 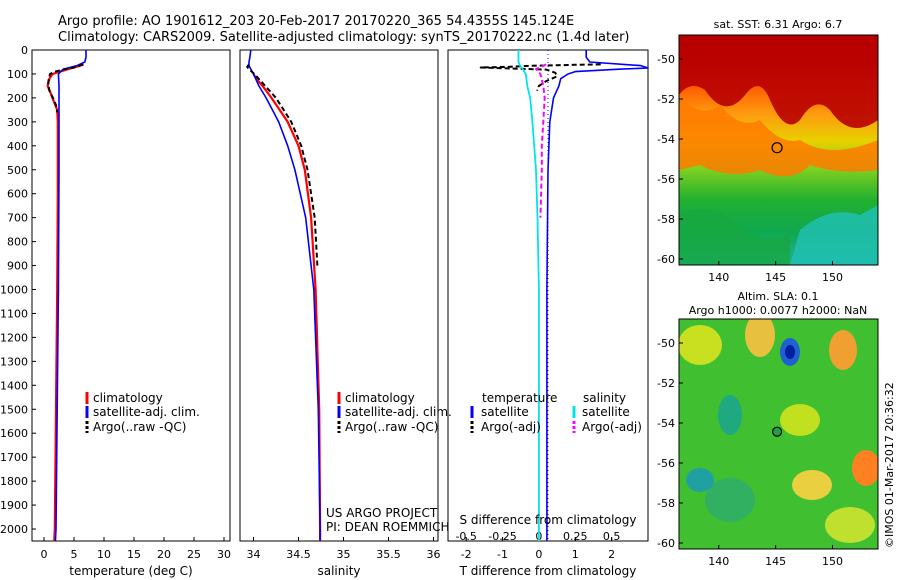 What do you see at coordinates (612, 427) in the screenshot?
I see `legend-label-s-argo: Argo(-adj)` at bounding box center [612, 427].